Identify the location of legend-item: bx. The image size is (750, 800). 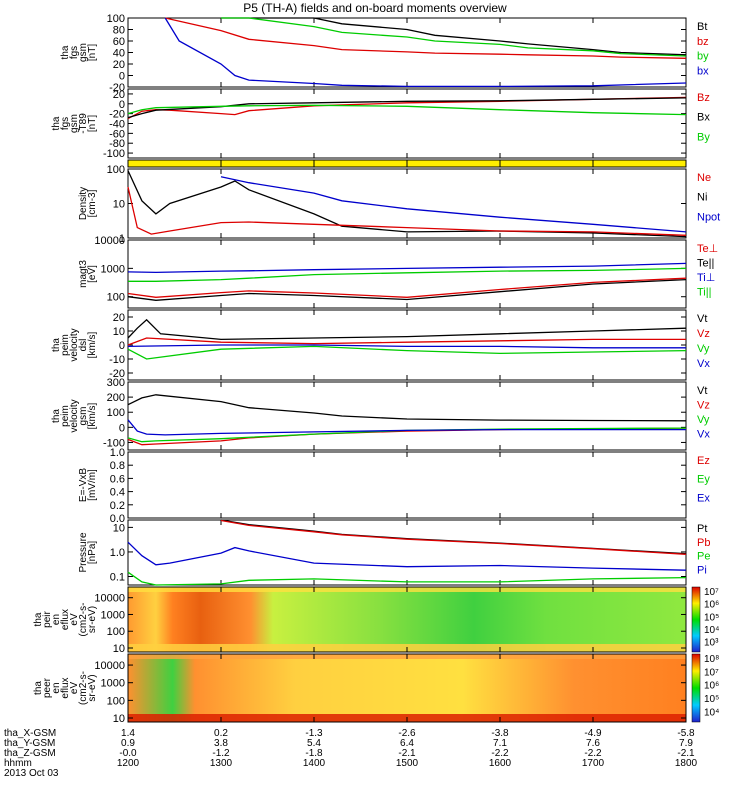
(703, 71).